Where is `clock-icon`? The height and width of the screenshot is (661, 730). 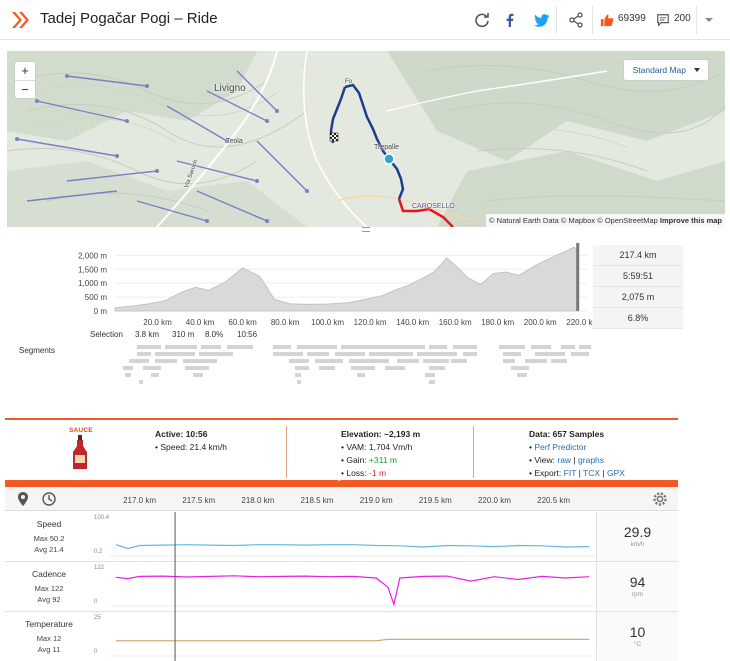 clock-icon is located at coordinates (49, 499).